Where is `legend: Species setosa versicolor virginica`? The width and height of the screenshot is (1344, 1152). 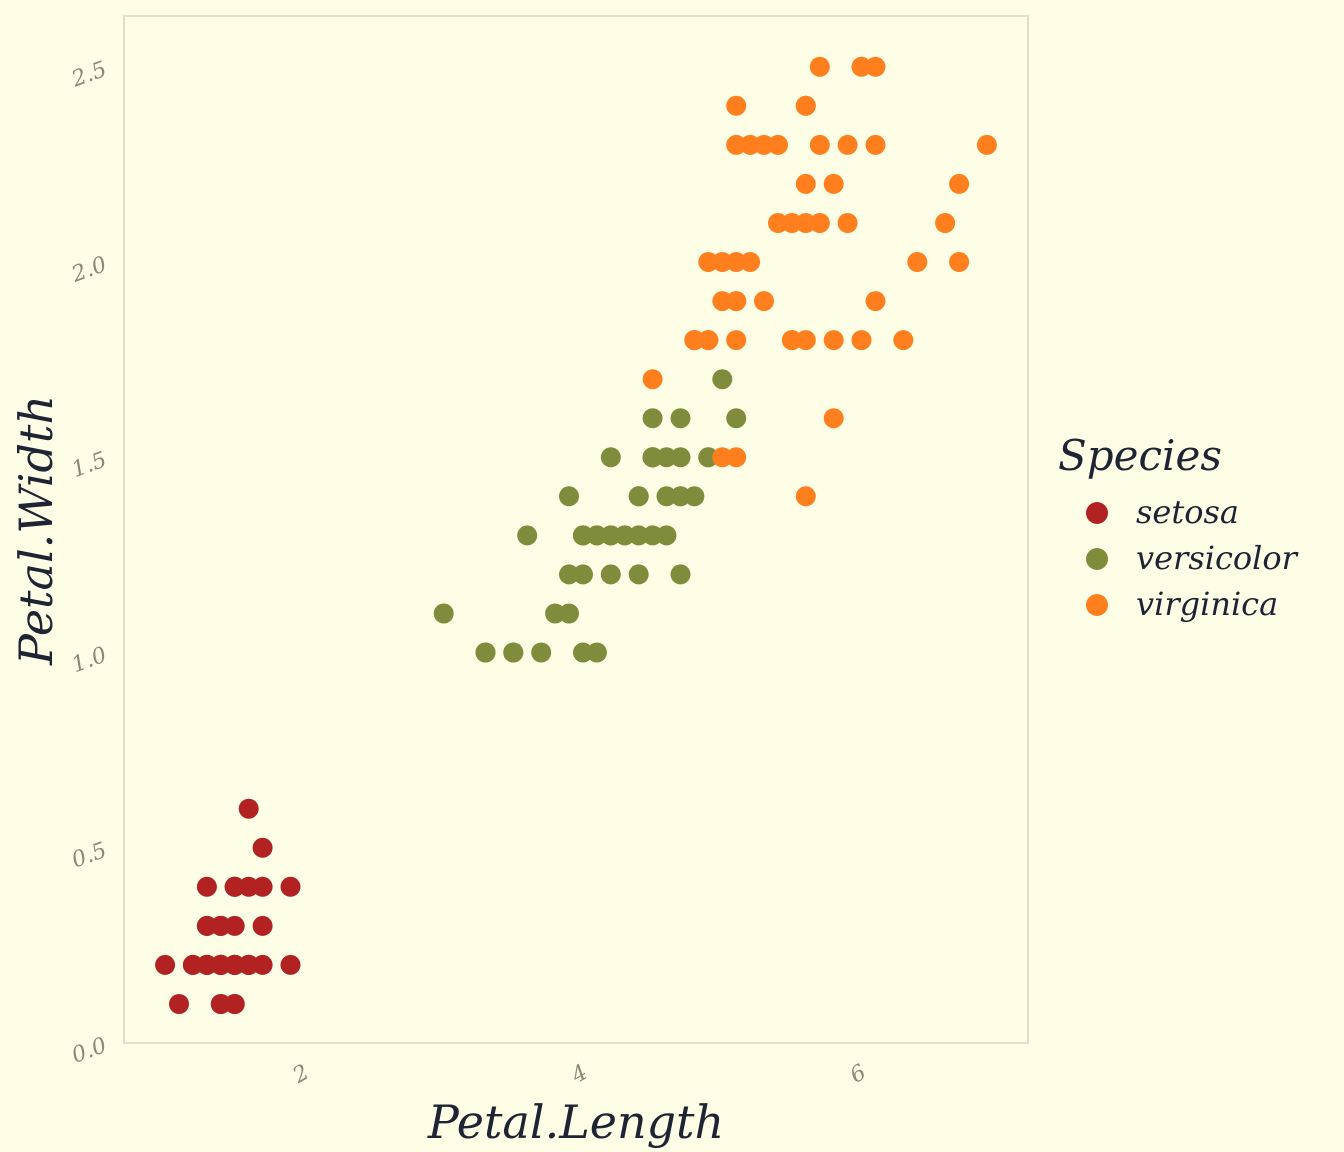 legend: Species setosa versicolor virginica is located at coordinates (1178, 527).